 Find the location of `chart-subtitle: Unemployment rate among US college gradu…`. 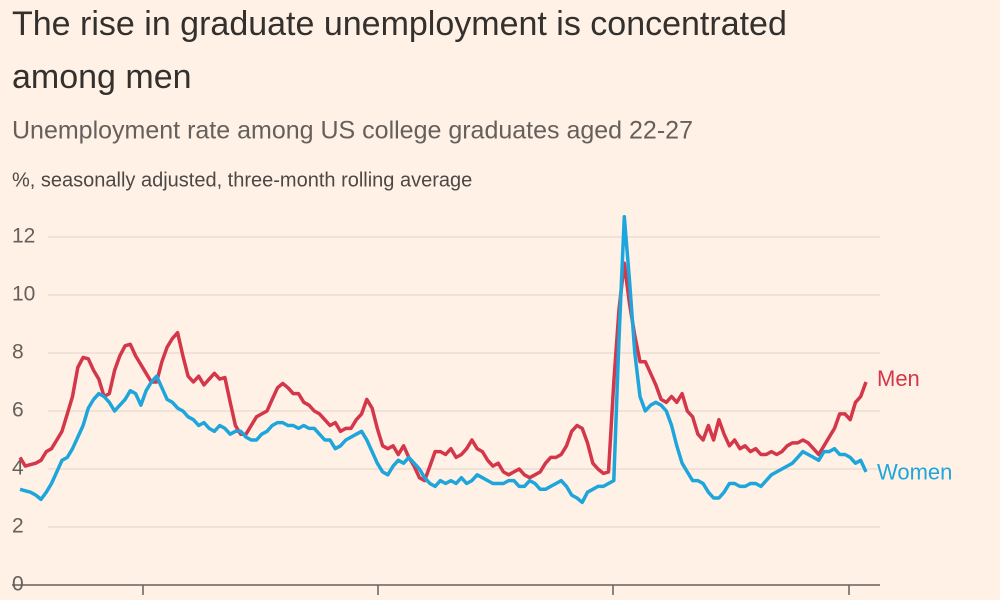

chart-subtitle: Unemployment rate among US college gradu… is located at coordinates (352, 131).